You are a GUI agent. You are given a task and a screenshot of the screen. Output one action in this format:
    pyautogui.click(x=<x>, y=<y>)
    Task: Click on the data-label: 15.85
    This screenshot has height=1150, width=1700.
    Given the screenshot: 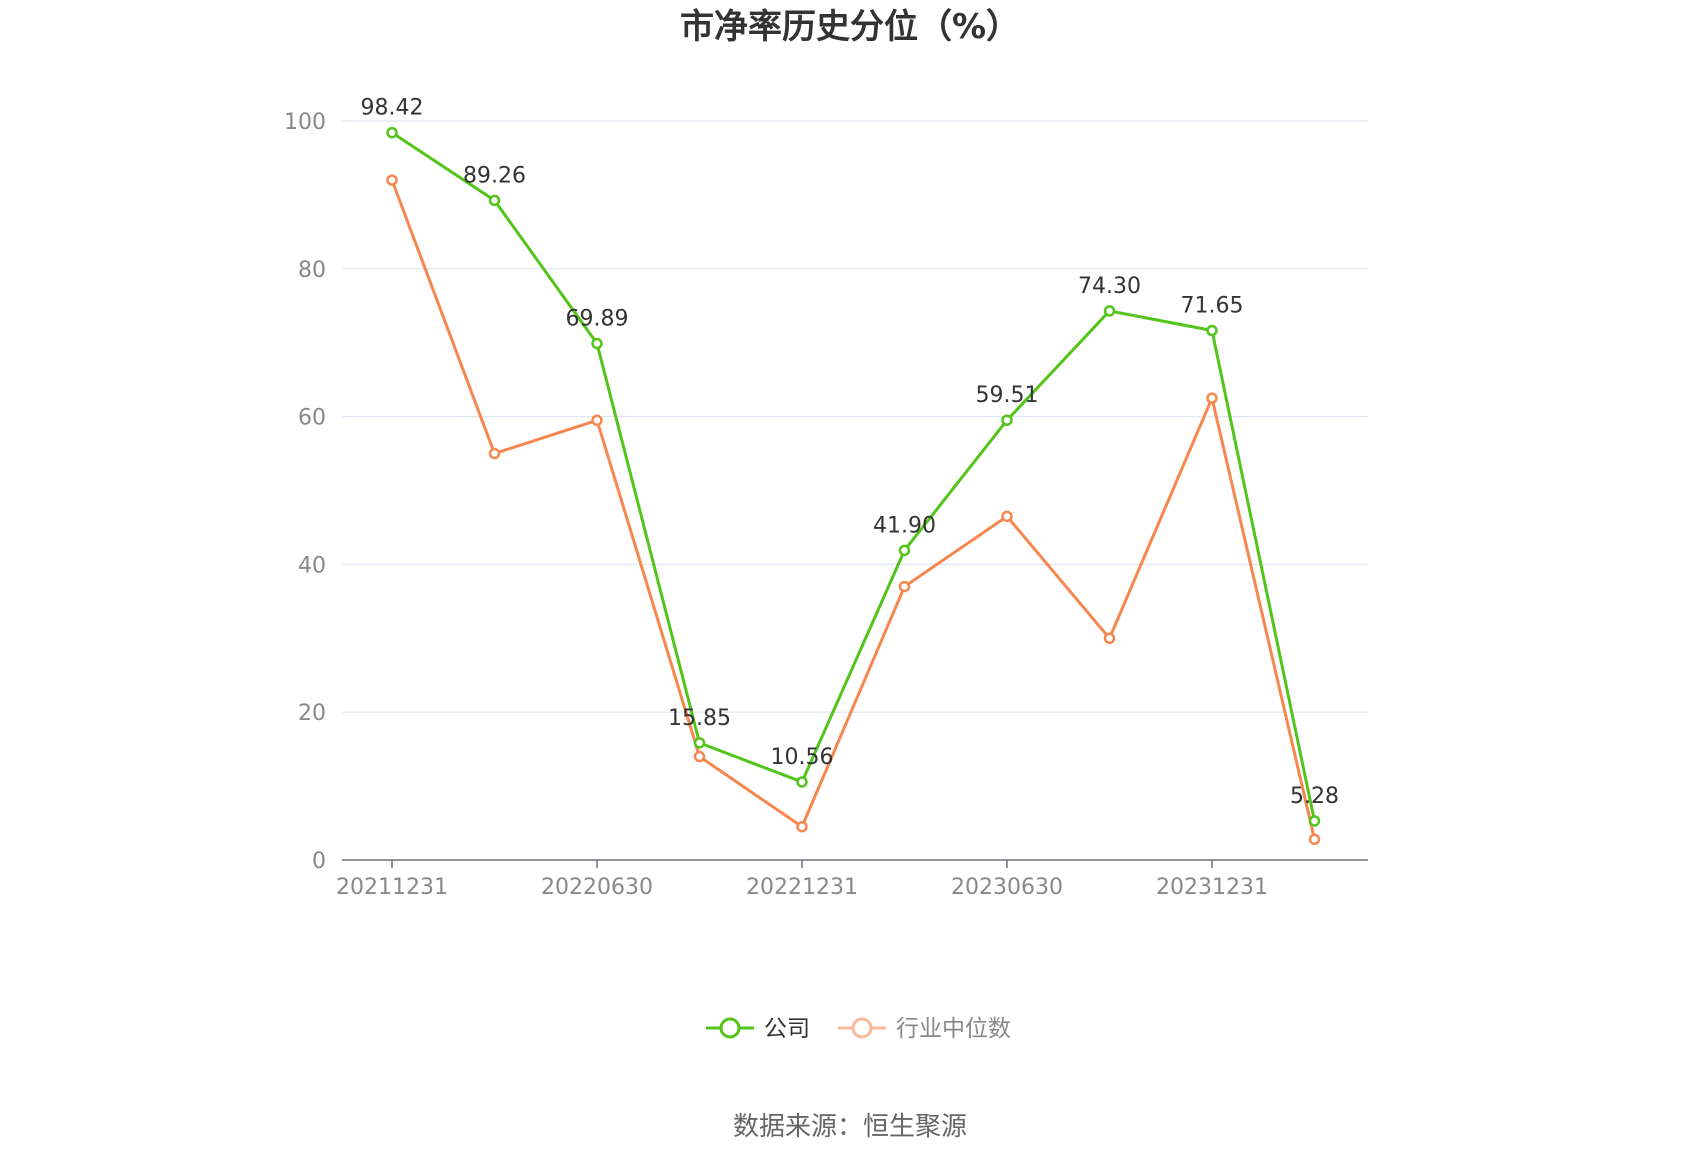 What is the action you would take?
    pyautogui.click(x=699, y=718)
    